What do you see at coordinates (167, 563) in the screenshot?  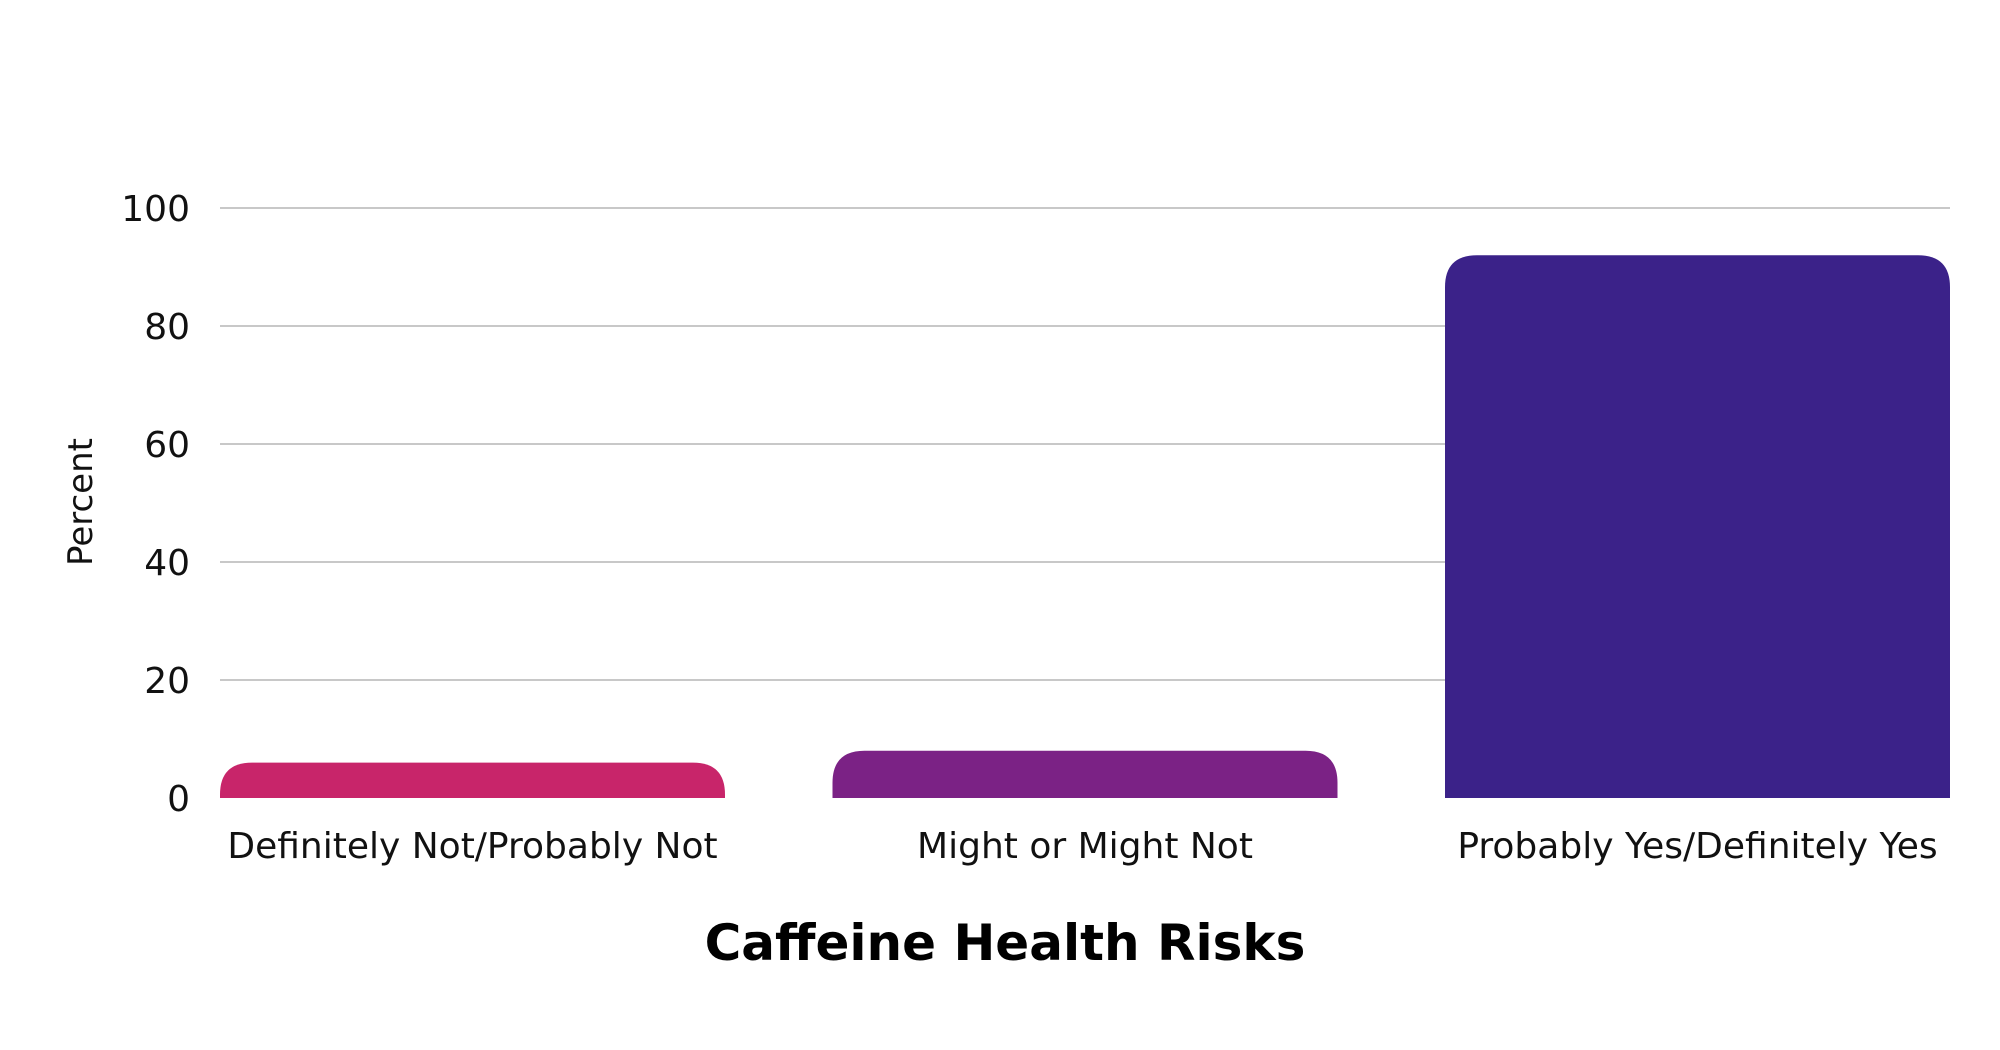 I see `y-tick-label-40: 40` at bounding box center [167, 563].